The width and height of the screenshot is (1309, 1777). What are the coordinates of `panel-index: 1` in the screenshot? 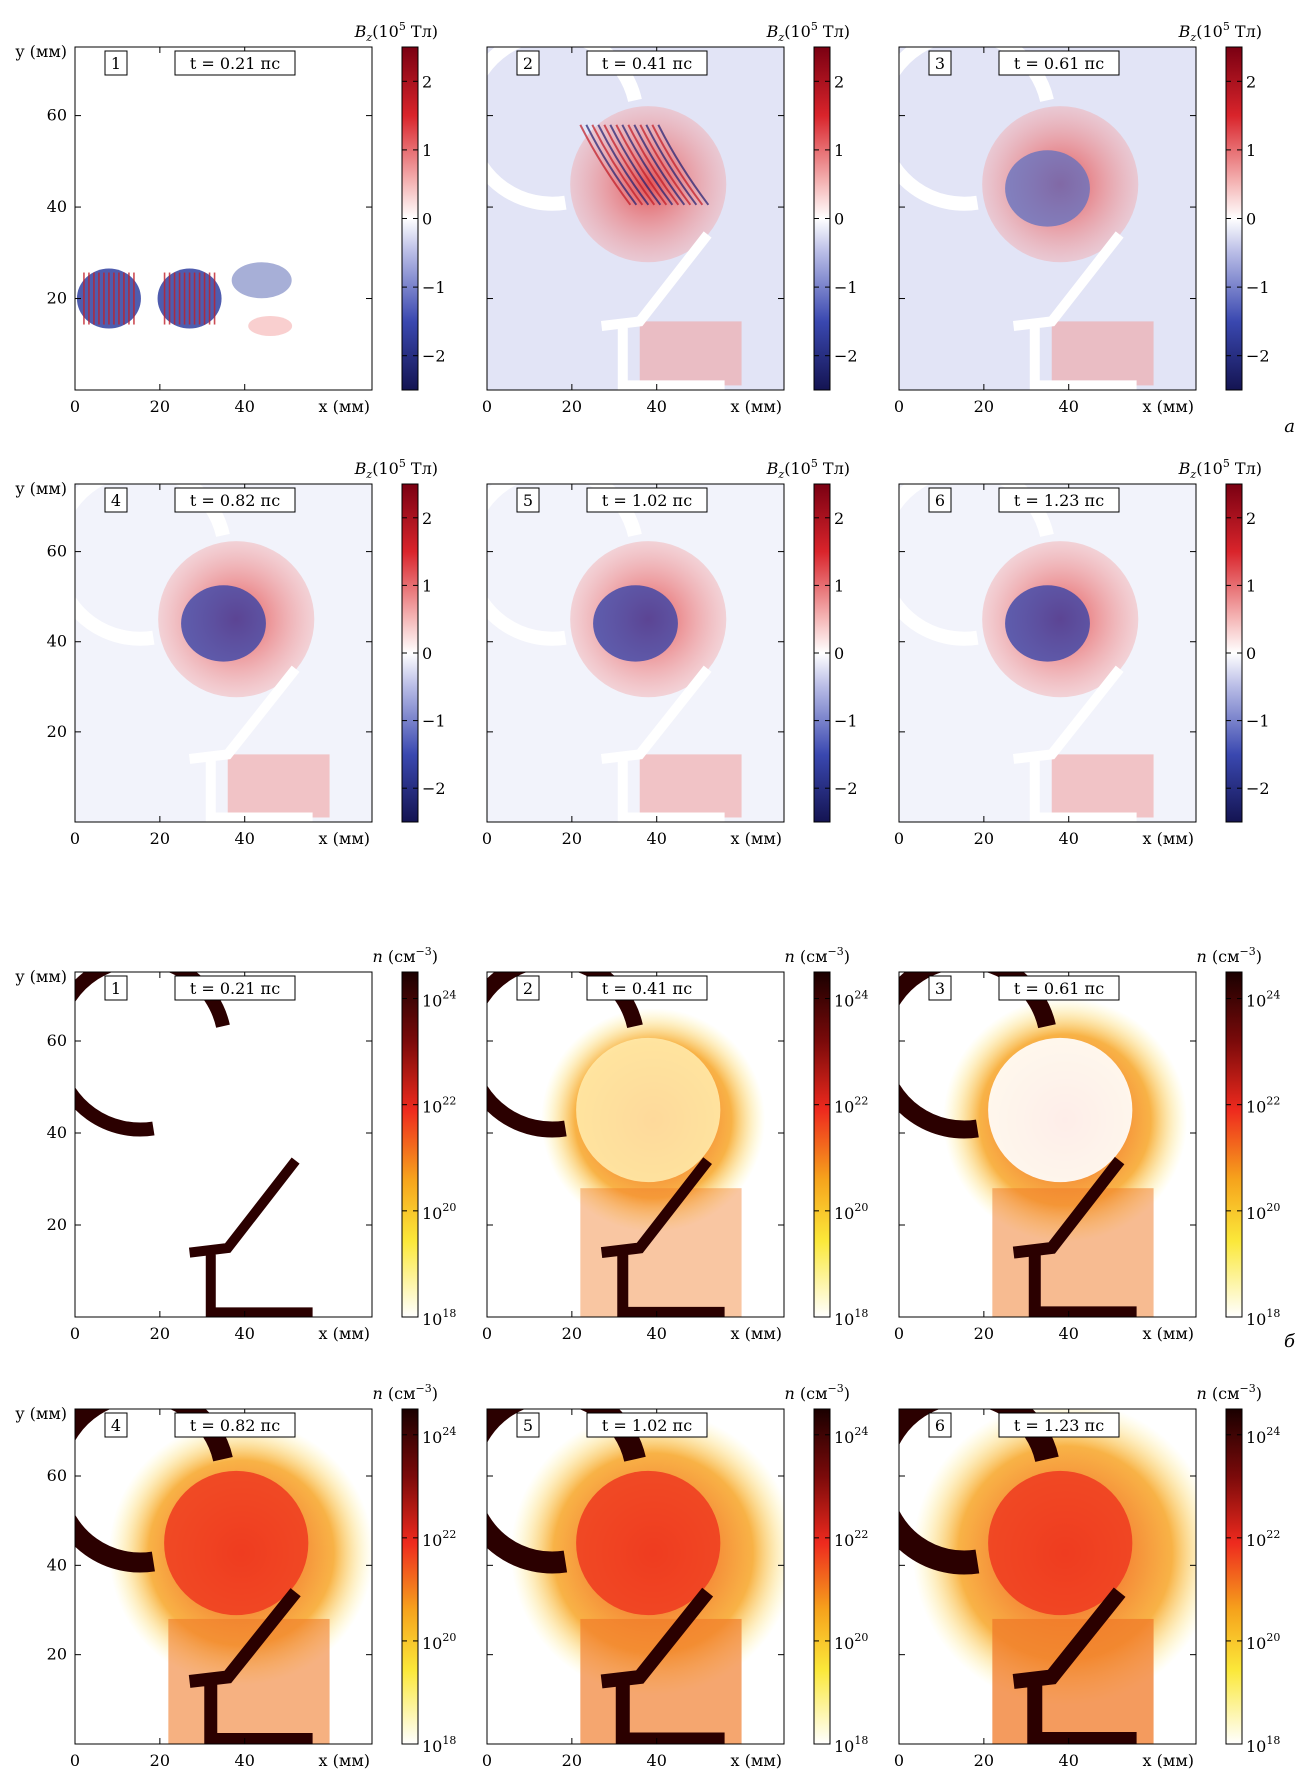 It's located at (116, 988).